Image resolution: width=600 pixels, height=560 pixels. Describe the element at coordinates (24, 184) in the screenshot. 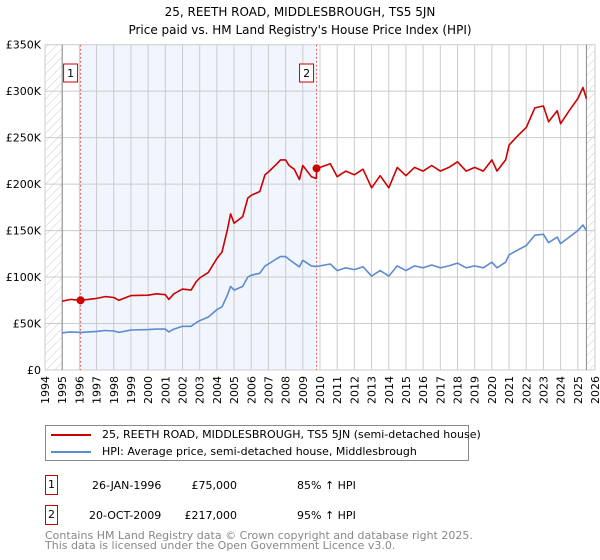

I see `y-tick-label: £200K` at that location.